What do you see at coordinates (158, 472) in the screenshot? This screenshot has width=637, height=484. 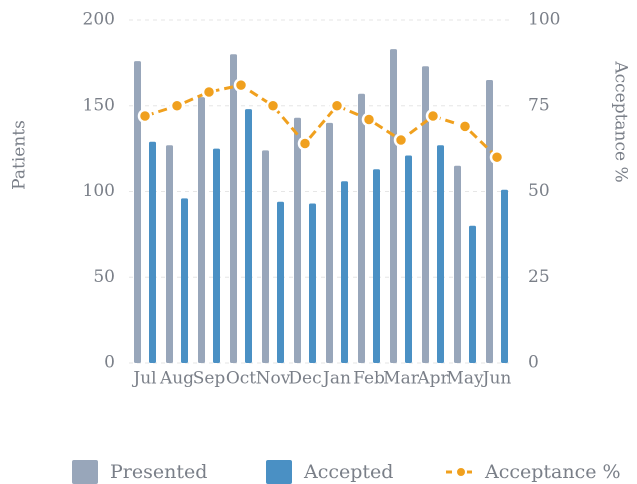 I see `legend-label: Presented` at bounding box center [158, 472].